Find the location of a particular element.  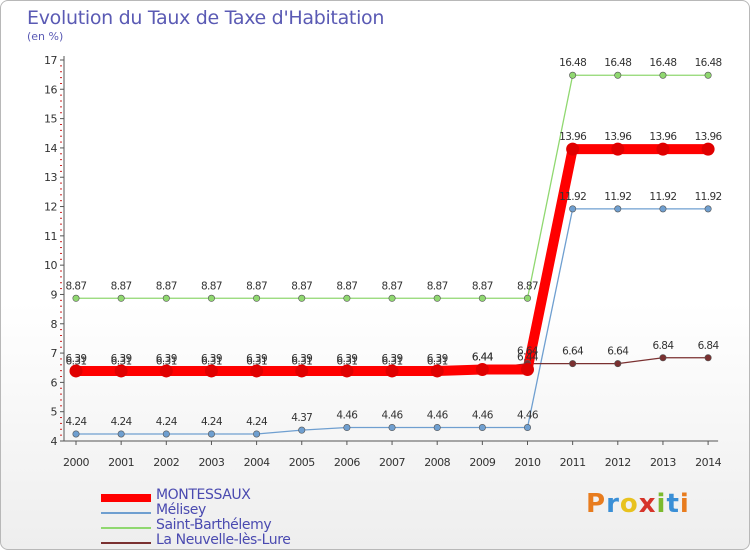

x-tick-label: 2013 is located at coordinates (663, 462).